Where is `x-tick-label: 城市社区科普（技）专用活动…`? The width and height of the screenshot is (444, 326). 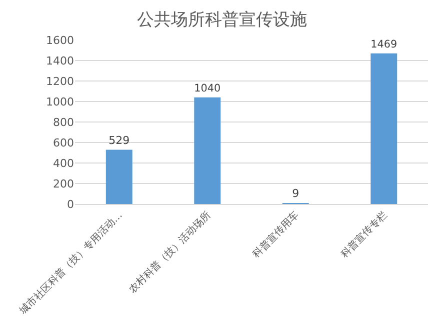
x-tick-label: 城市社区科普（技）专用活动… is located at coordinates (70, 263).